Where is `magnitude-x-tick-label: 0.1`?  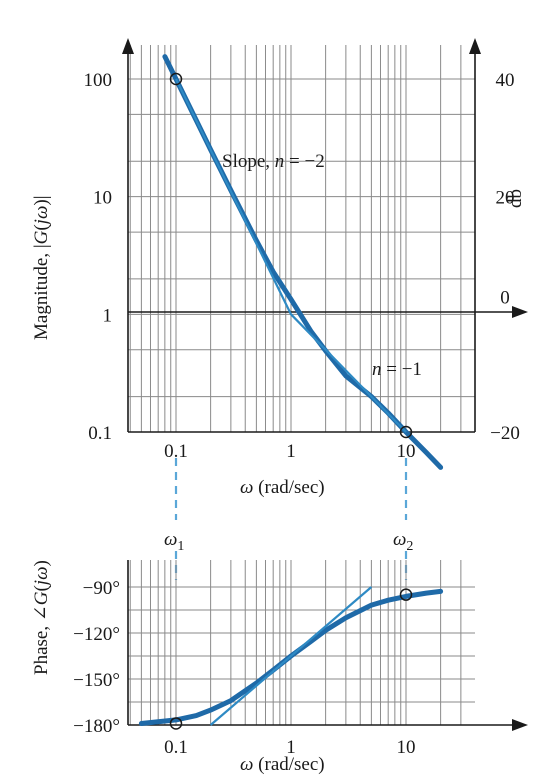
magnitude-x-tick-label: 0.1 is located at coordinates (176, 451).